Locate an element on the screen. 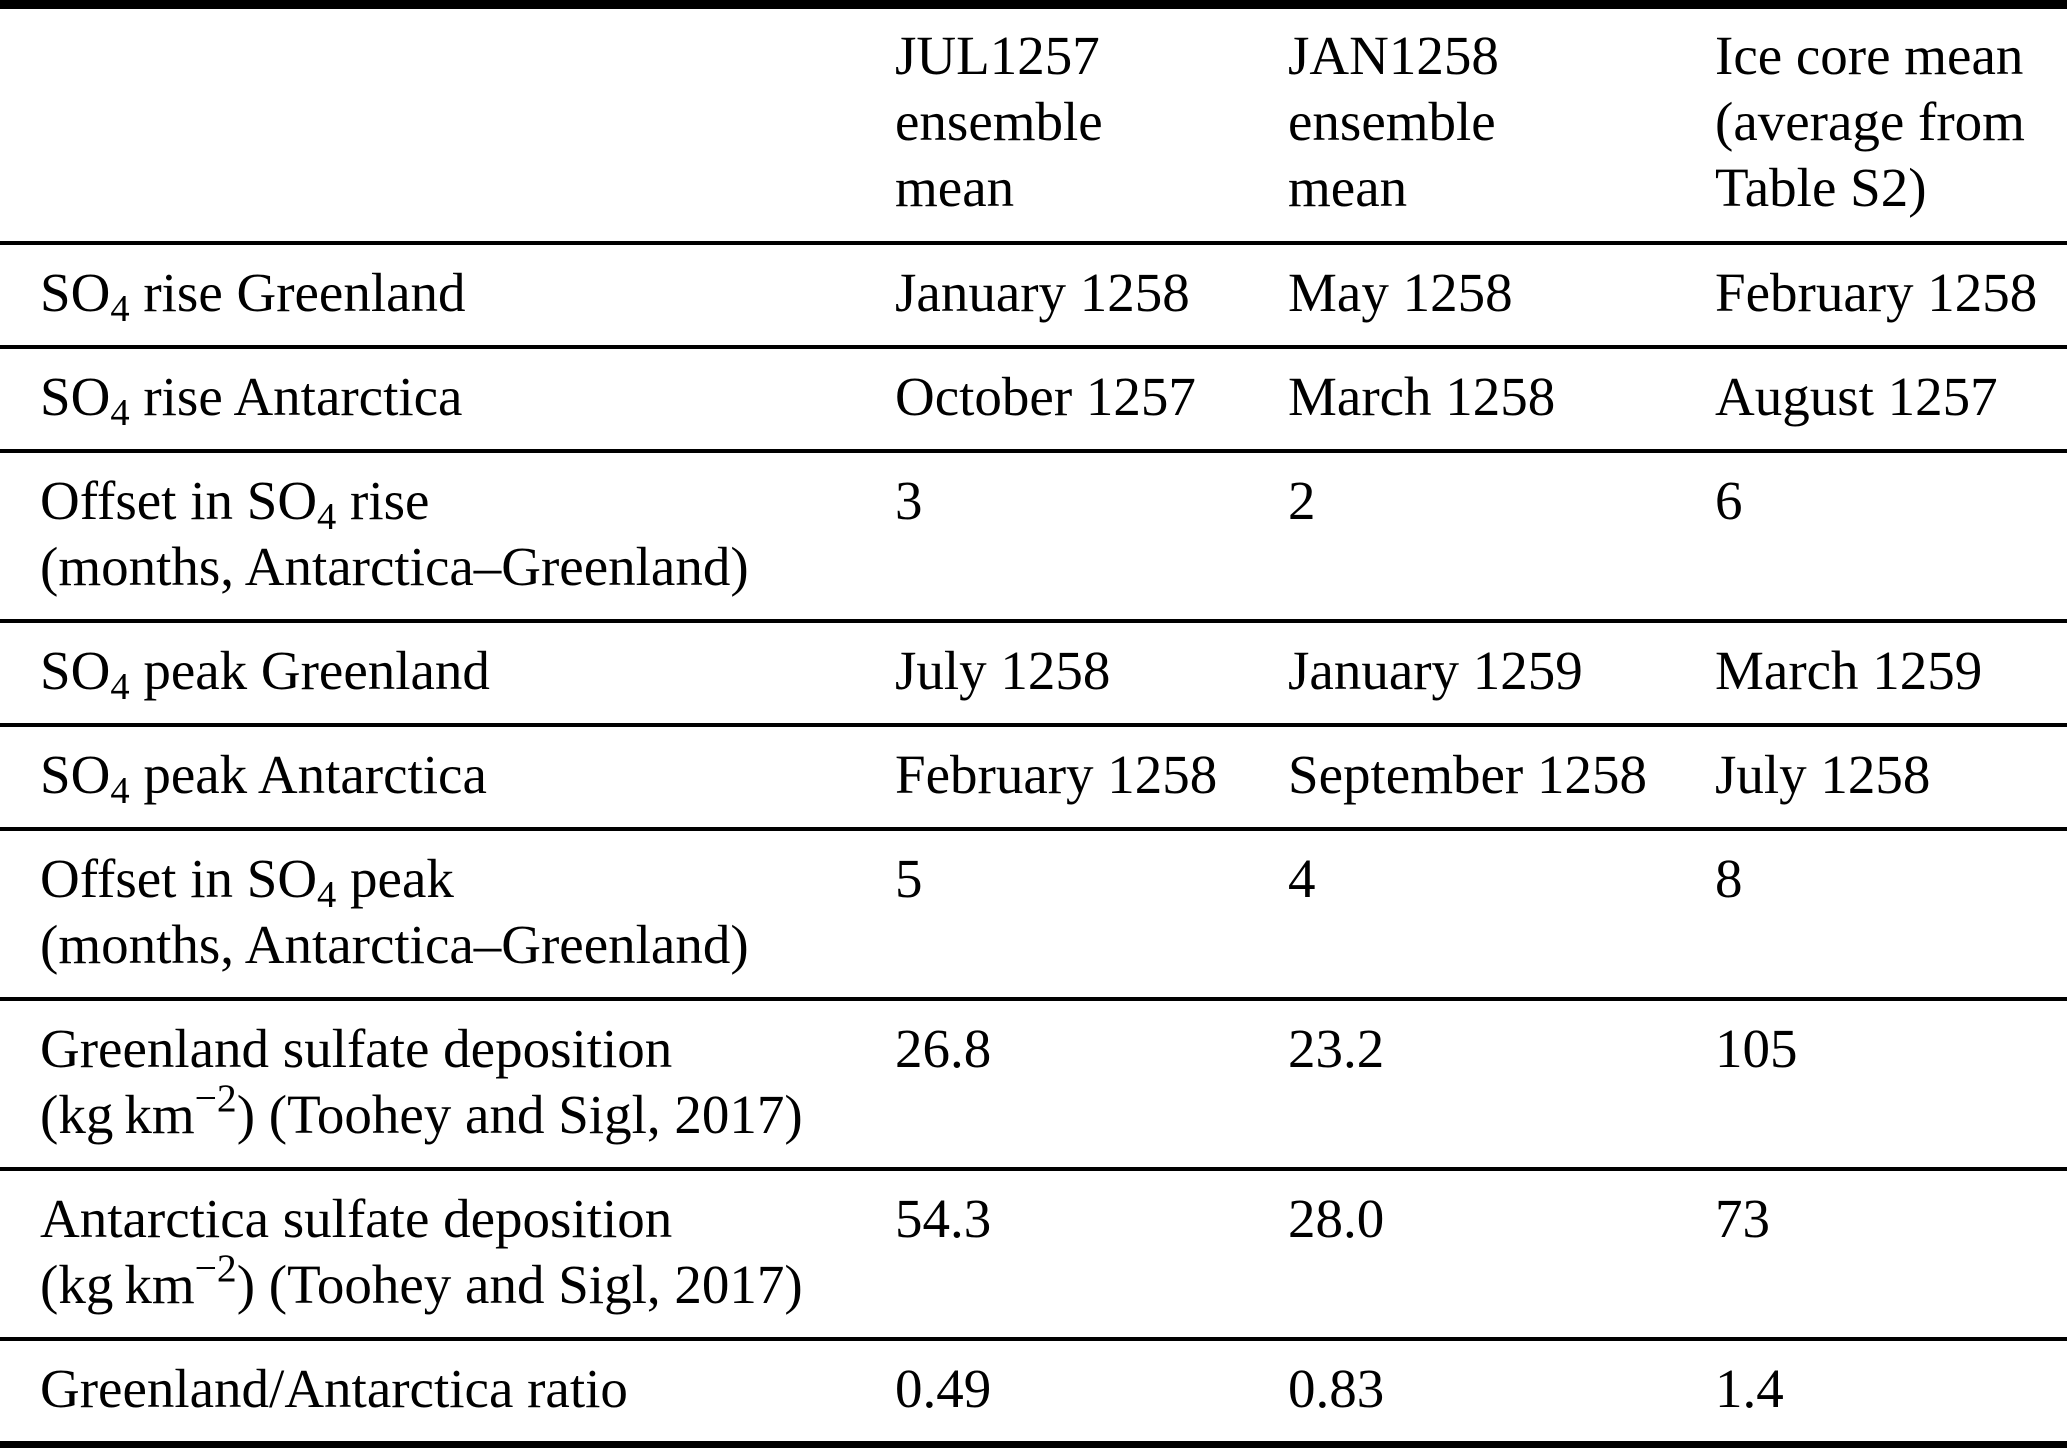 This screenshot has width=2067, height=1453. cell: 0.49 is located at coordinates (943, 1388).